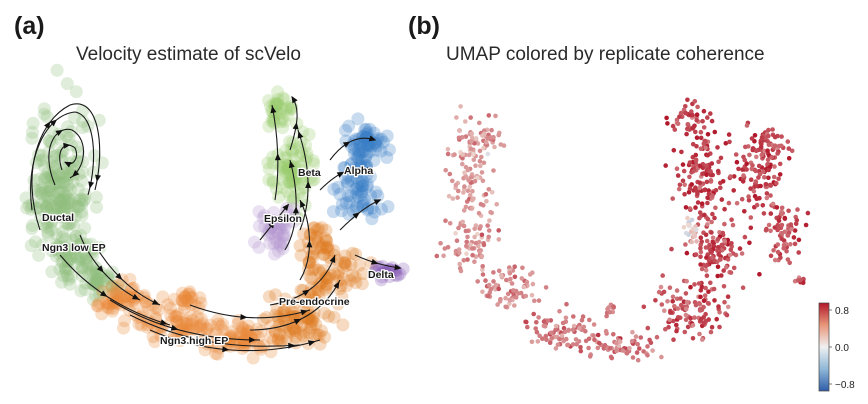 This screenshot has width=868, height=404. I want to click on streamline, so click(68, 157).